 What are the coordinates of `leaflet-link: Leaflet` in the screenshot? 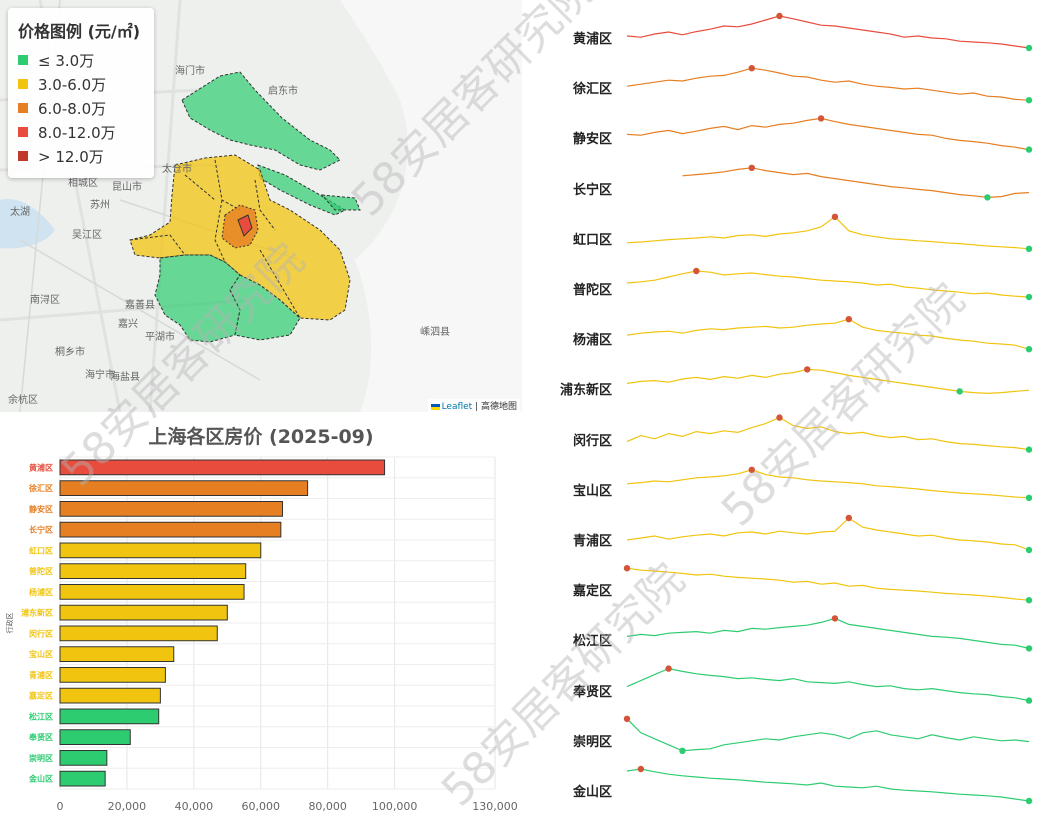 It's located at (457, 407).